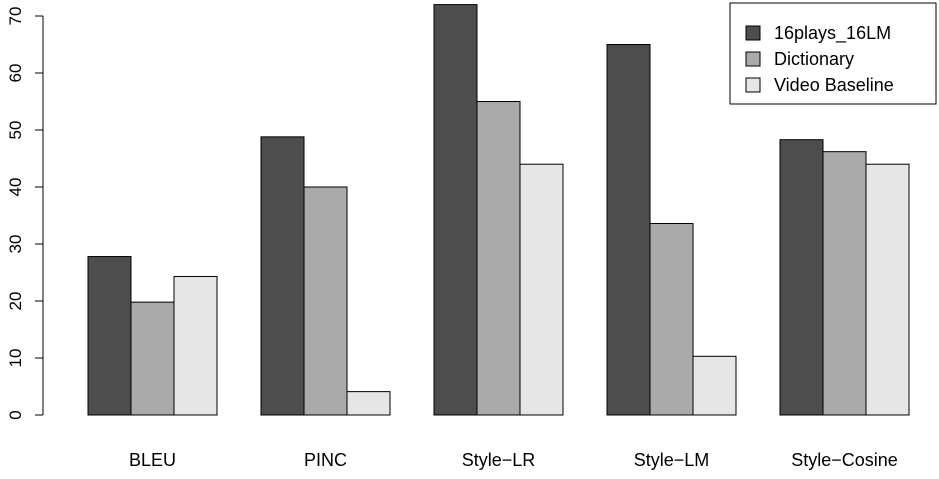 The image size is (939, 479). I want to click on x-tick-label: Style−Cosine, so click(844, 460).